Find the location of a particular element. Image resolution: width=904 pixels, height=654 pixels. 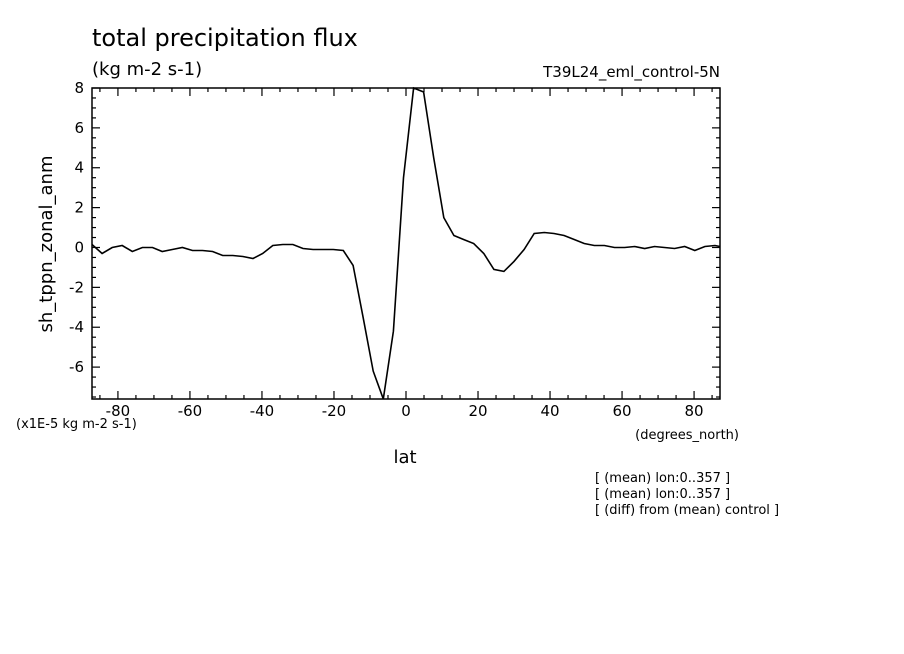

y-tick-label: 0 is located at coordinates (79, 247).